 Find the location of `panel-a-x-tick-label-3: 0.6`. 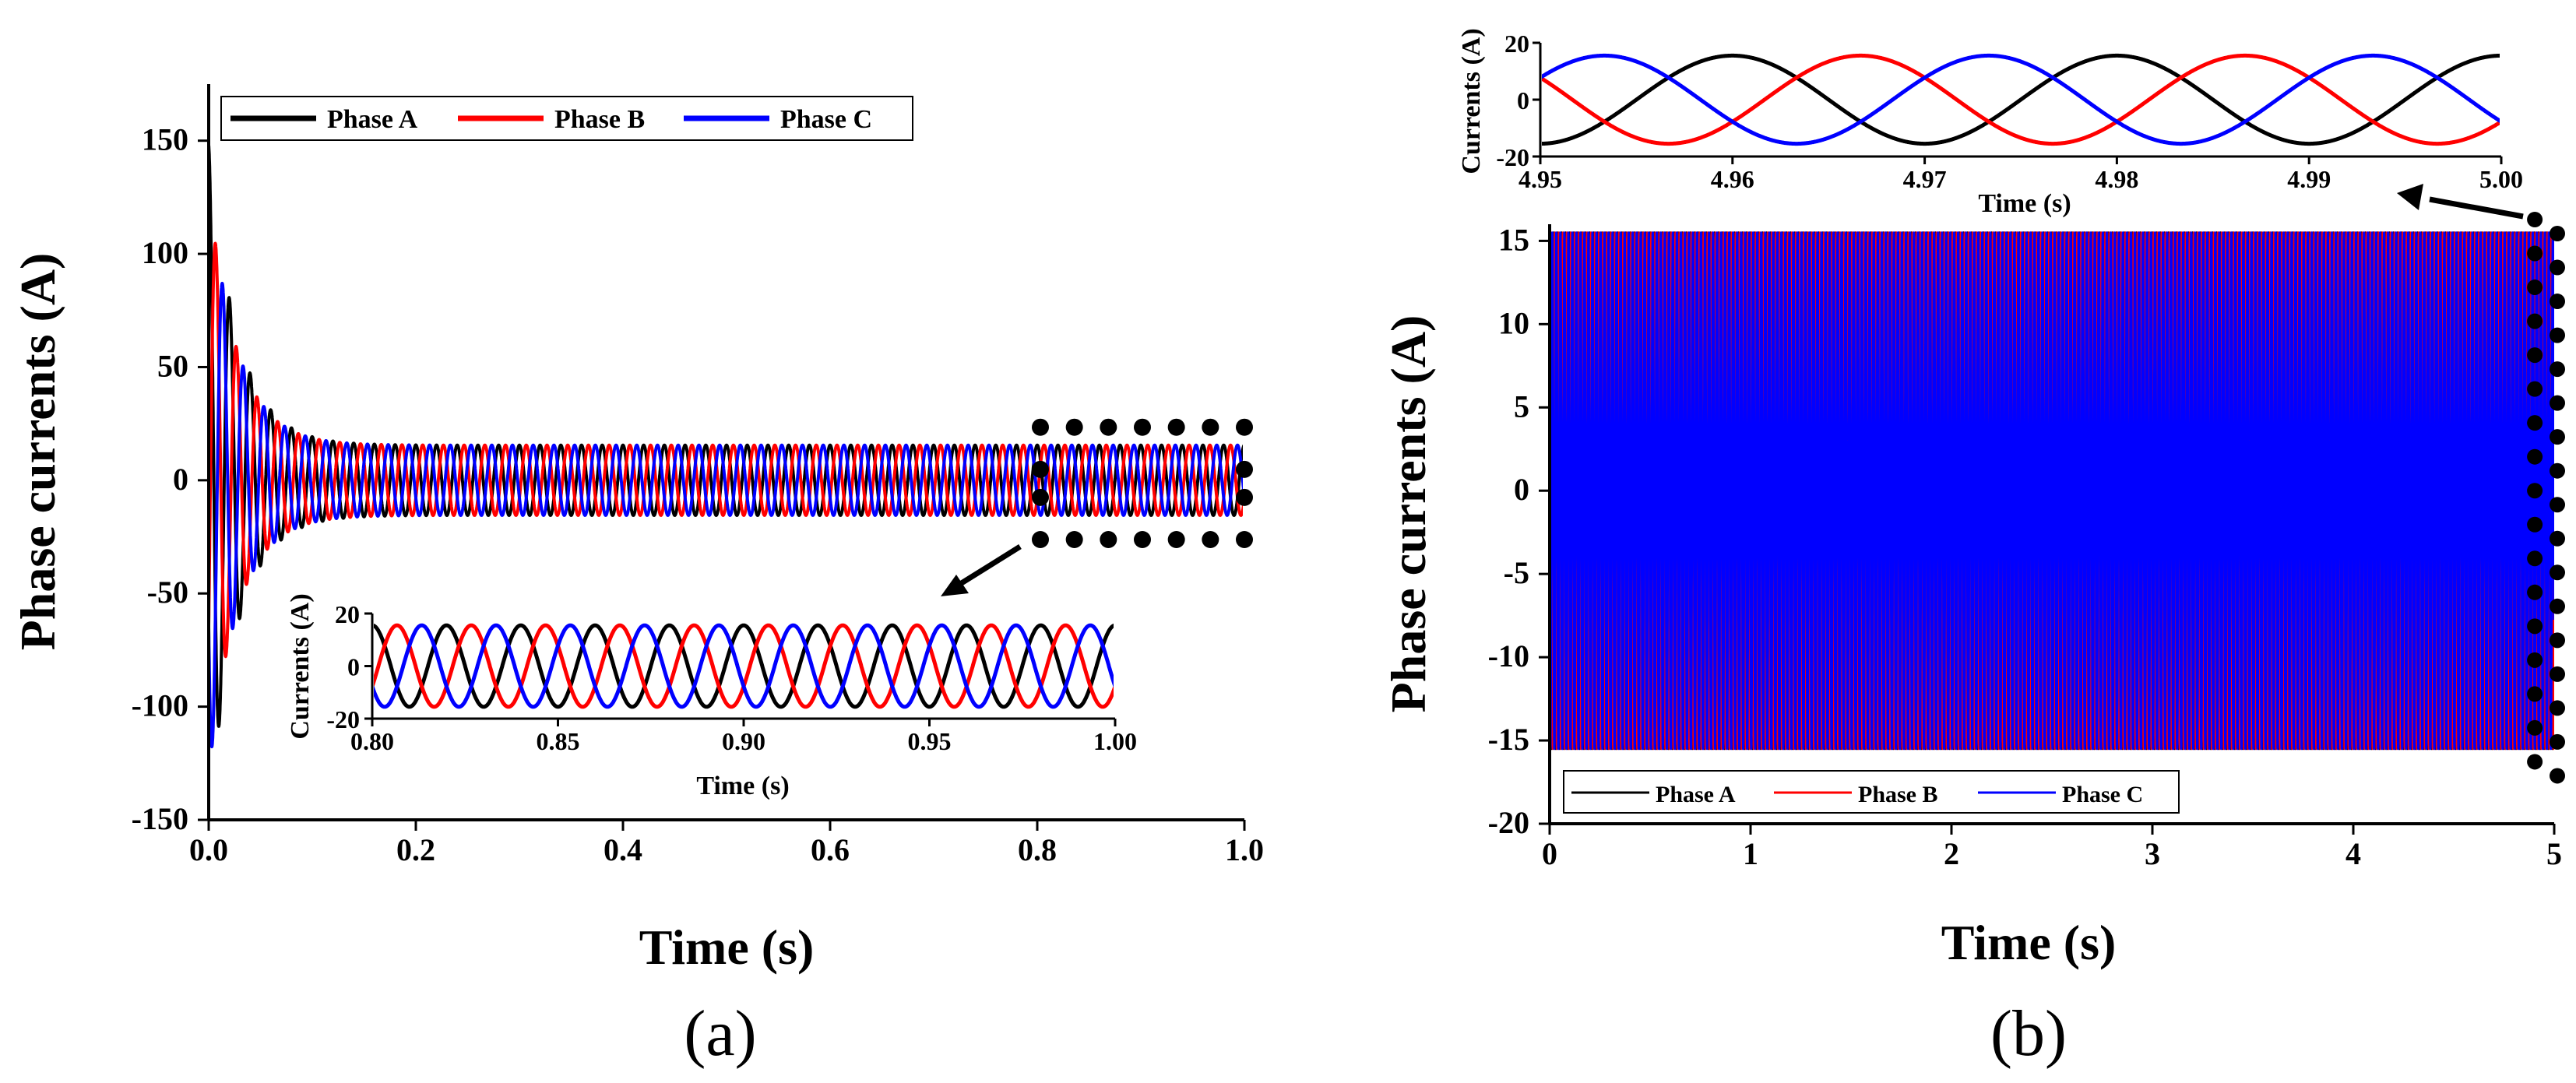

panel-a-x-tick-label-3: 0.6 is located at coordinates (830, 850).